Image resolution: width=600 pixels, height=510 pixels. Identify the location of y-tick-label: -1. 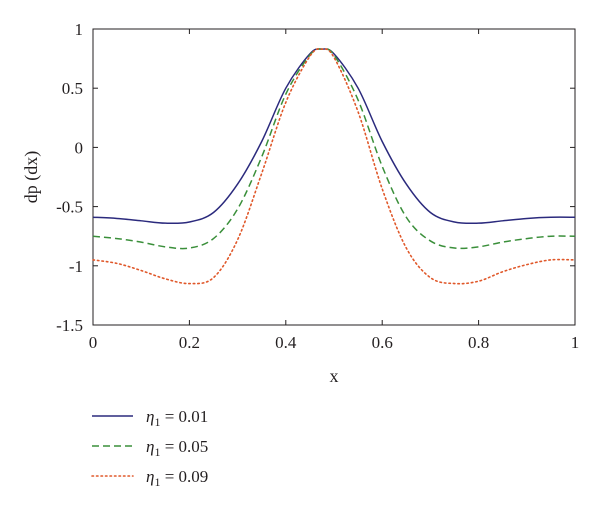
(76, 266).